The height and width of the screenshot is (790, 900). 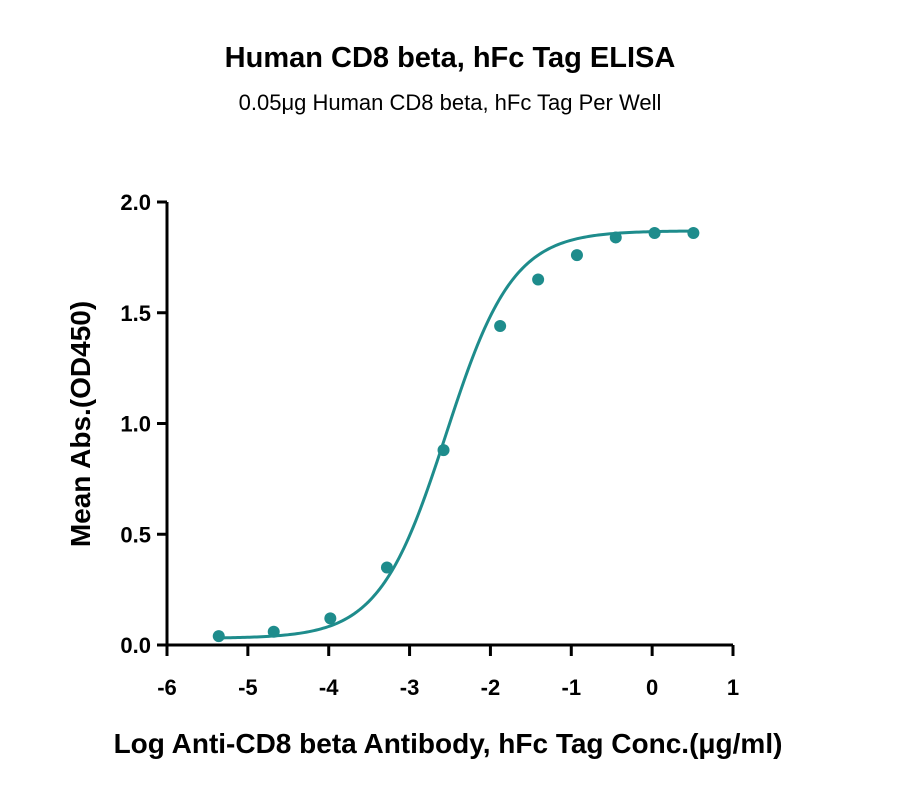 What do you see at coordinates (491, 687) in the screenshot?
I see `x-tick-label: -2` at bounding box center [491, 687].